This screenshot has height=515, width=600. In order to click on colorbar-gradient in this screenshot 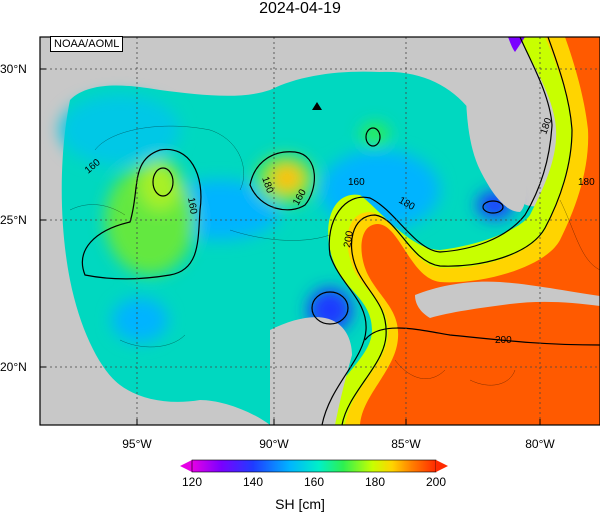, I will do `click(314, 466)`.